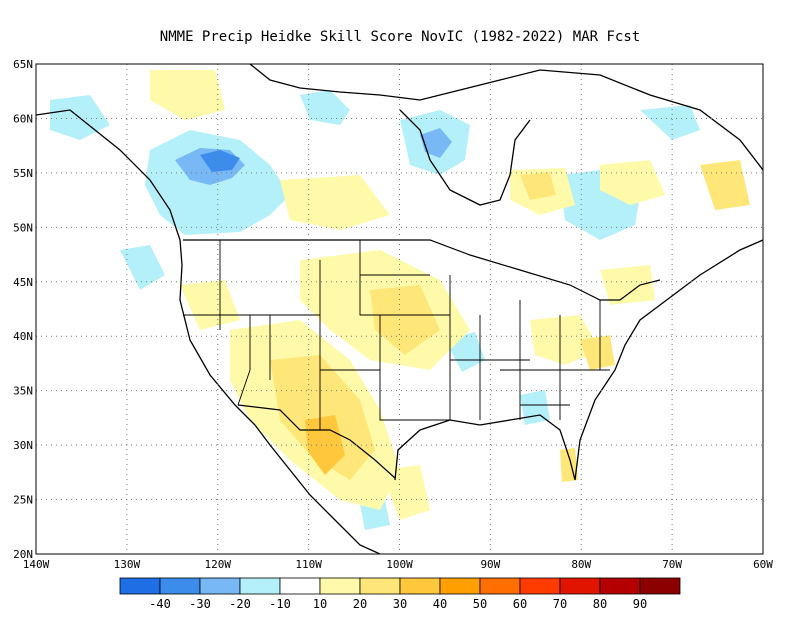 The image size is (800, 618). What do you see at coordinates (597, 352) in the screenshot?
I see `skill-region-mid-atlantic` at bounding box center [597, 352].